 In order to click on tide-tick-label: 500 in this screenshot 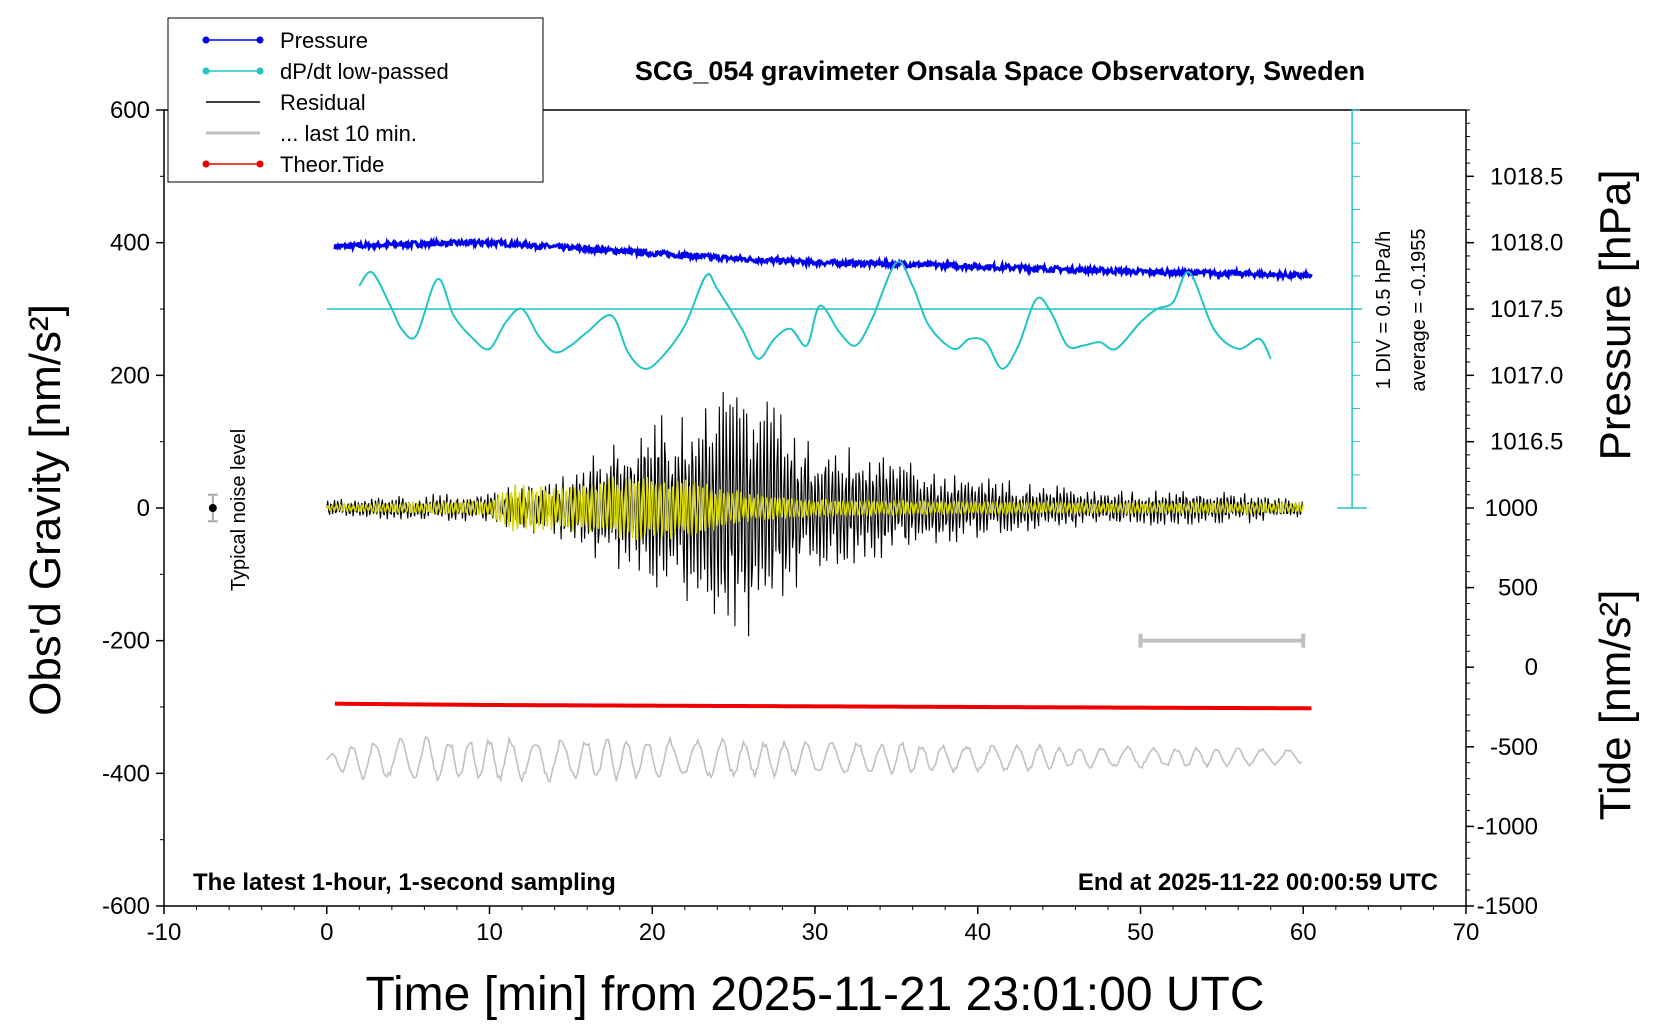, I will do `click(1518, 588)`.